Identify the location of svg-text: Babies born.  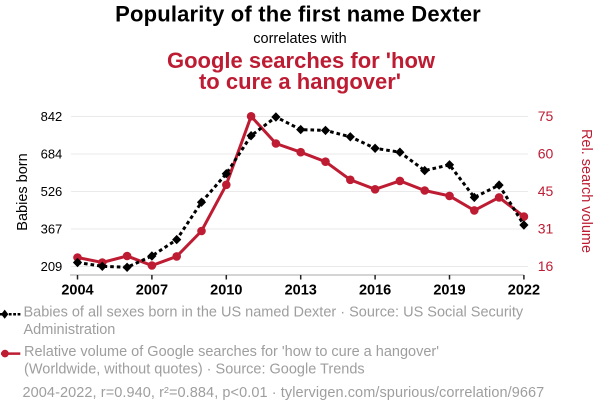
(23, 191).